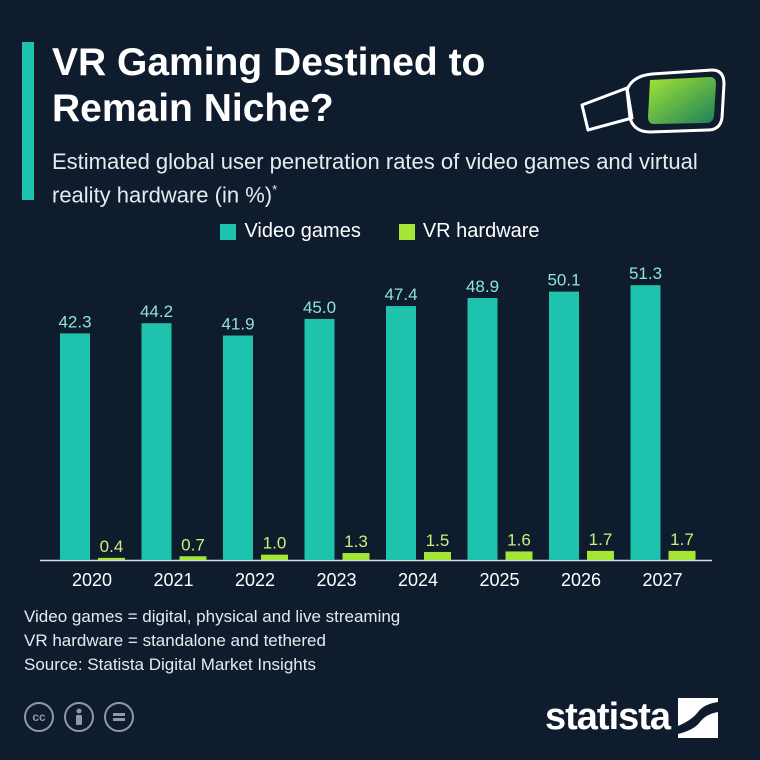 The image size is (760, 760). What do you see at coordinates (564, 425) in the screenshot?
I see `bar-video-games-2026` at bounding box center [564, 425].